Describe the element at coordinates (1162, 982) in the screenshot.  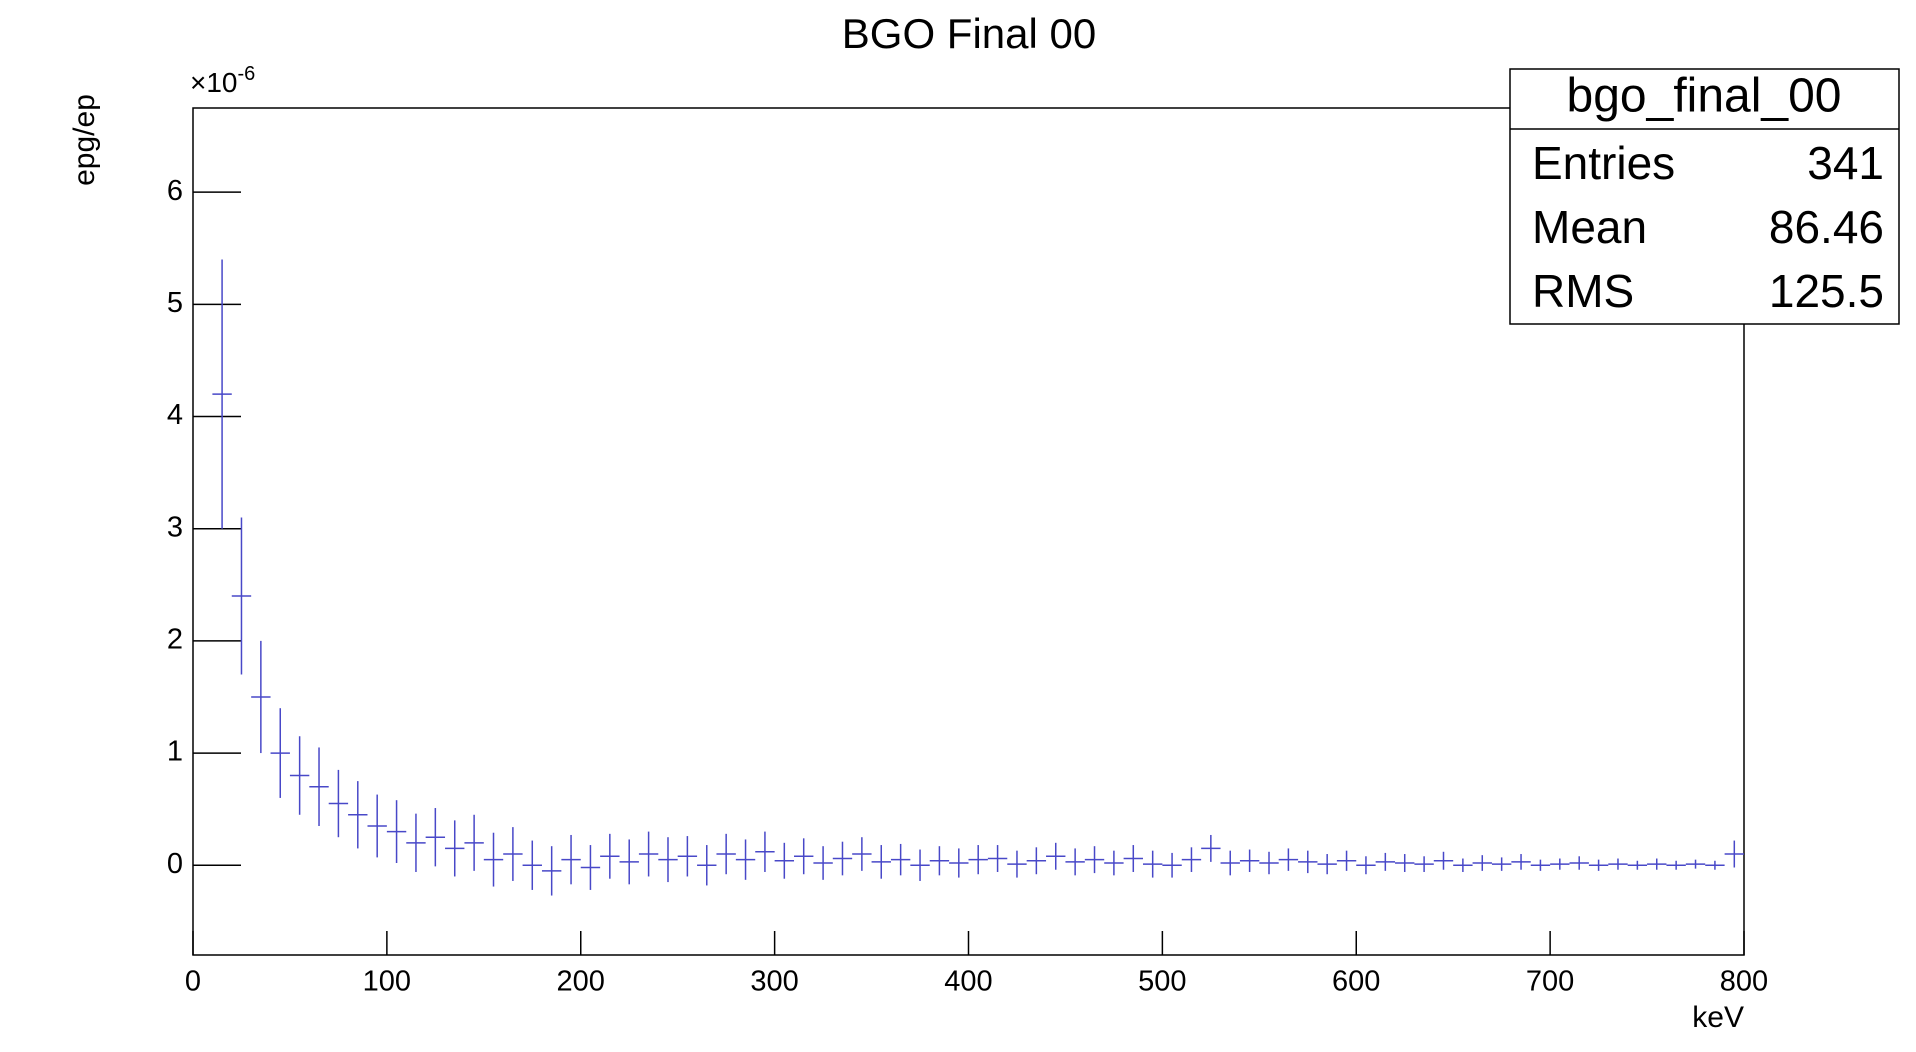
I see `x-tick-label: 500` at that location.